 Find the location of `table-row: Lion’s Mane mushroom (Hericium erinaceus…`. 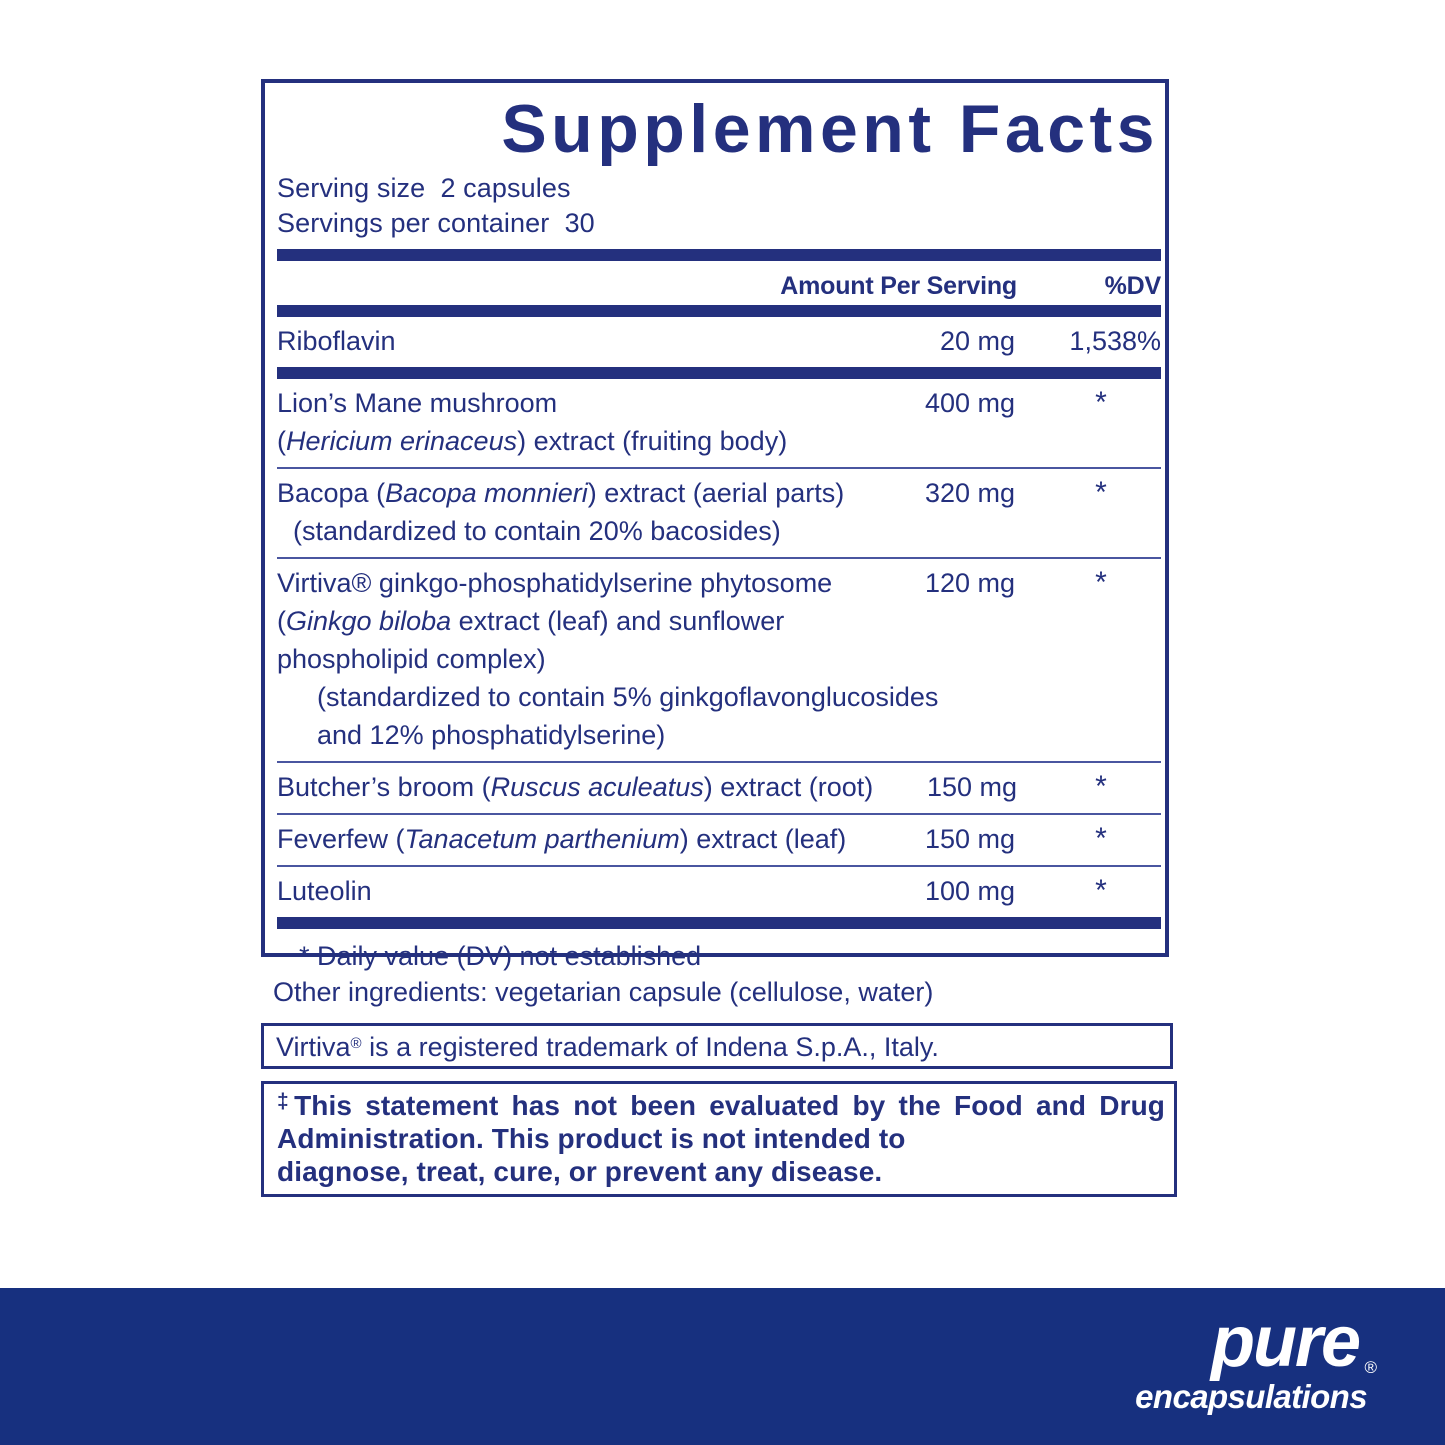

table-row: Lion’s Mane mushroom (Hericium erinaceus… is located at coordinates (719, 423).